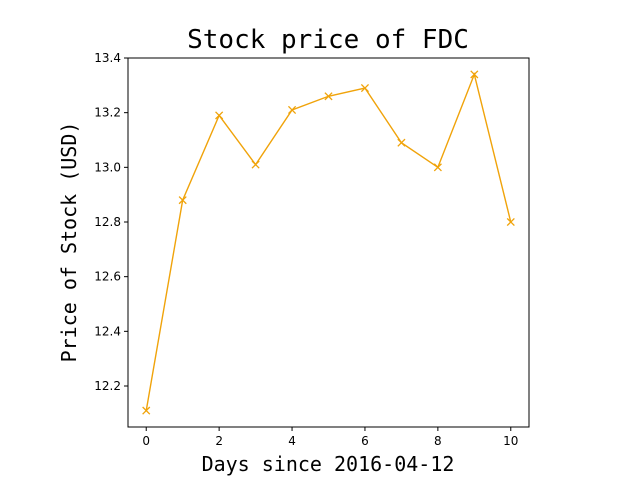  I want to click on x-tick-label: 10, so click(510, 441).